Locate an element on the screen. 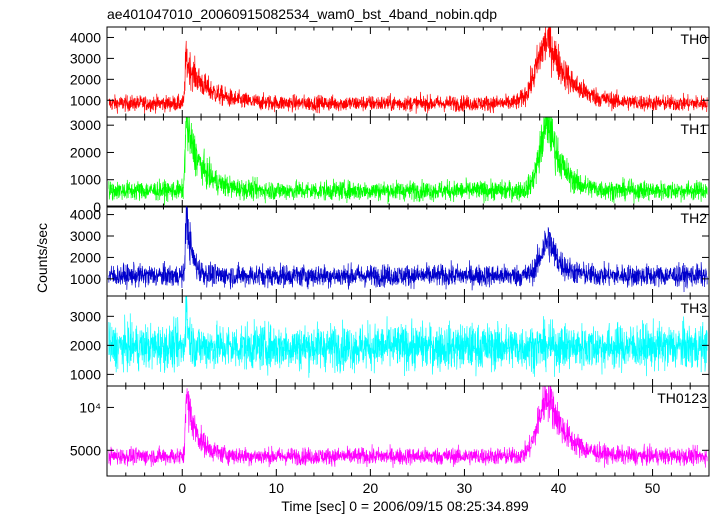 This screenshot has width=717, height=516. y-tick-label: 5000 is located at coordinates (85, 450).